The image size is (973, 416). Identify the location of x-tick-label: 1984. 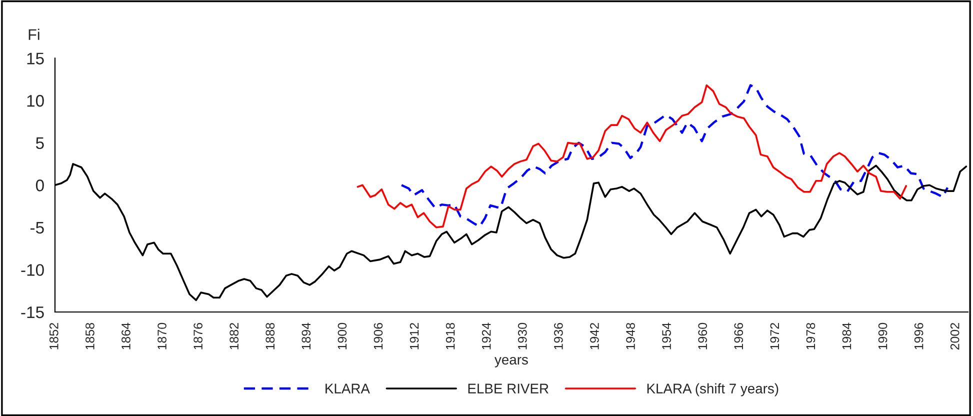
(847, 336).